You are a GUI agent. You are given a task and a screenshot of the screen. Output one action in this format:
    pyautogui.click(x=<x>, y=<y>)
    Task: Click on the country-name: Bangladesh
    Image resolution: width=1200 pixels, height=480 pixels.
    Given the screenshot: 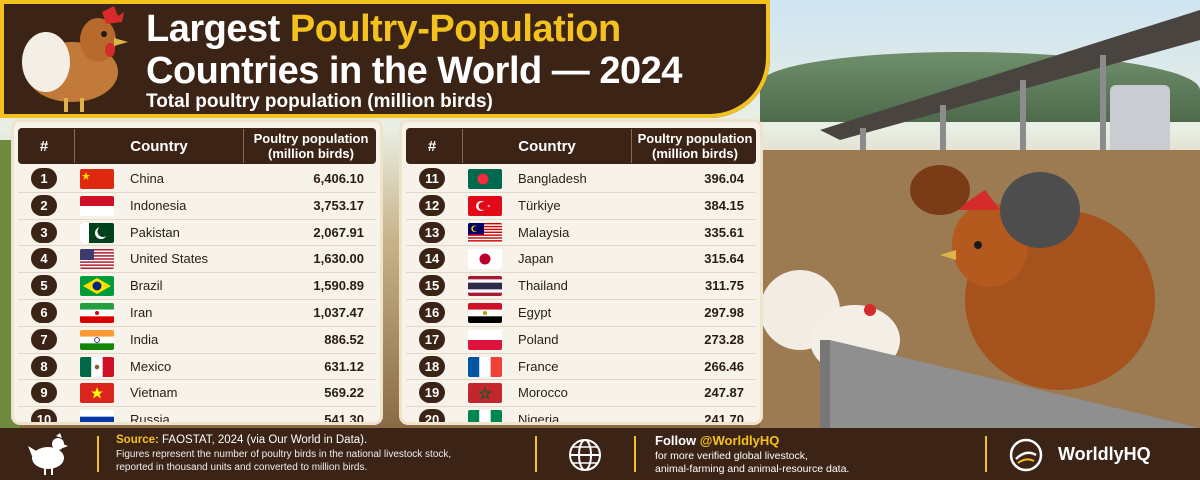 What is the action you would take?
    pyautogui.click(x=552, y=178)
    